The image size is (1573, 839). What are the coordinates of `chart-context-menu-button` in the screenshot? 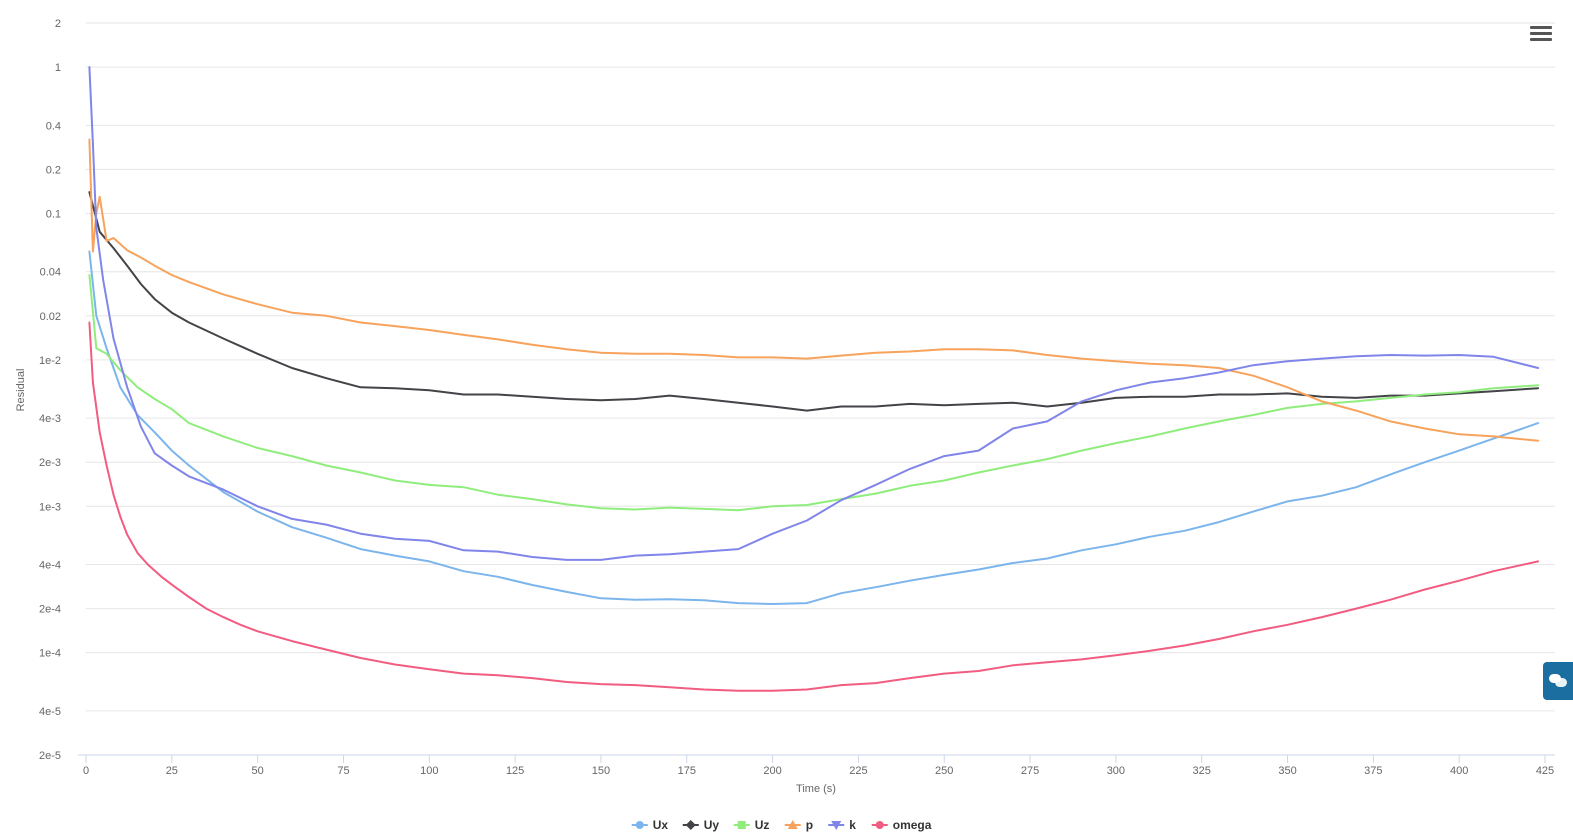 It's located at (1541, 35).